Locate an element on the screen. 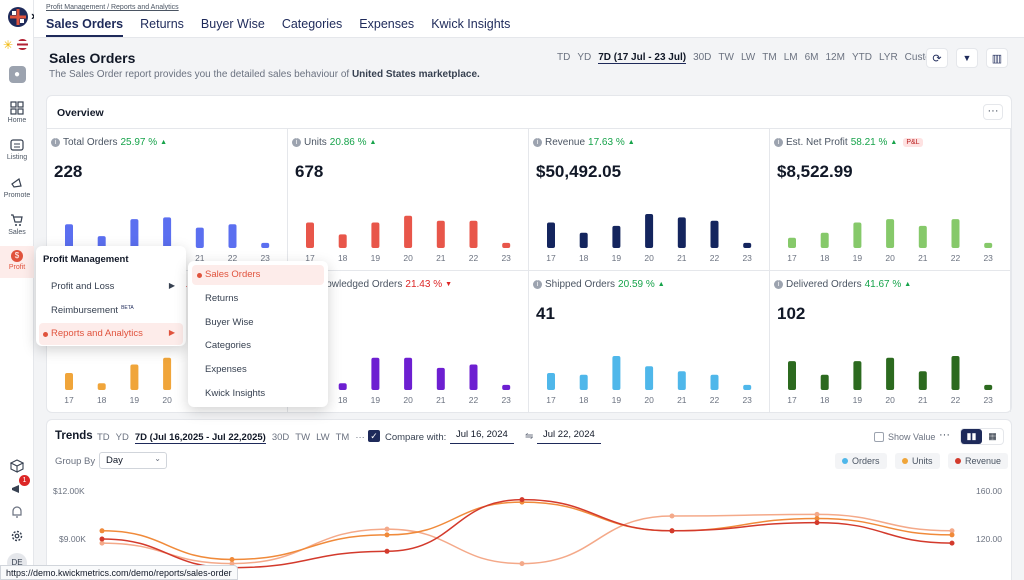  range-option: 12M is located at coordinates (835, 57).